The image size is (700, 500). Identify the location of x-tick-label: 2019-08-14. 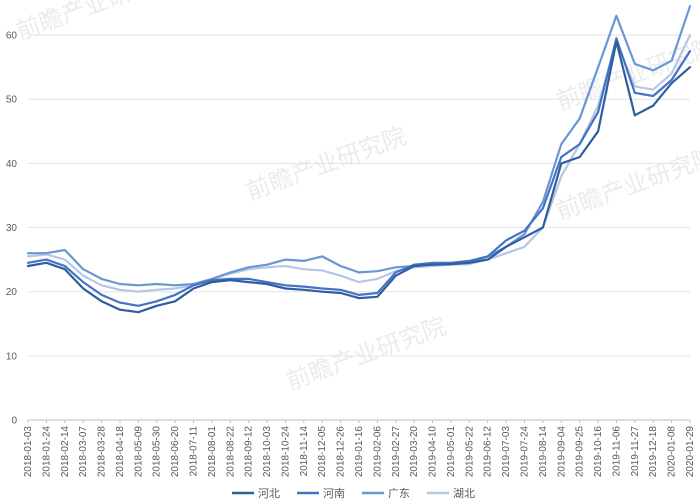
(543, 452).